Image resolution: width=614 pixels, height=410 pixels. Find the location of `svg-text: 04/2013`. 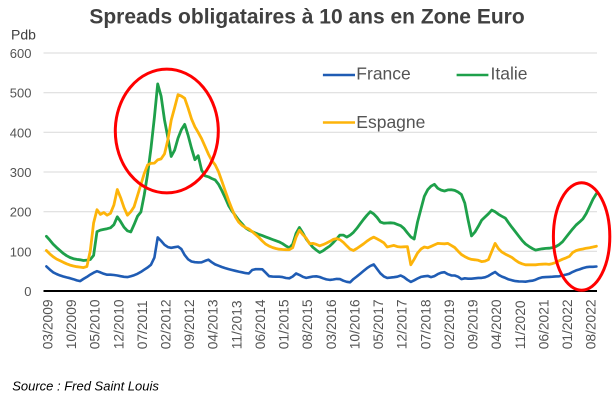

svg-text: 04/2013 is located at coordinates (213, 324).